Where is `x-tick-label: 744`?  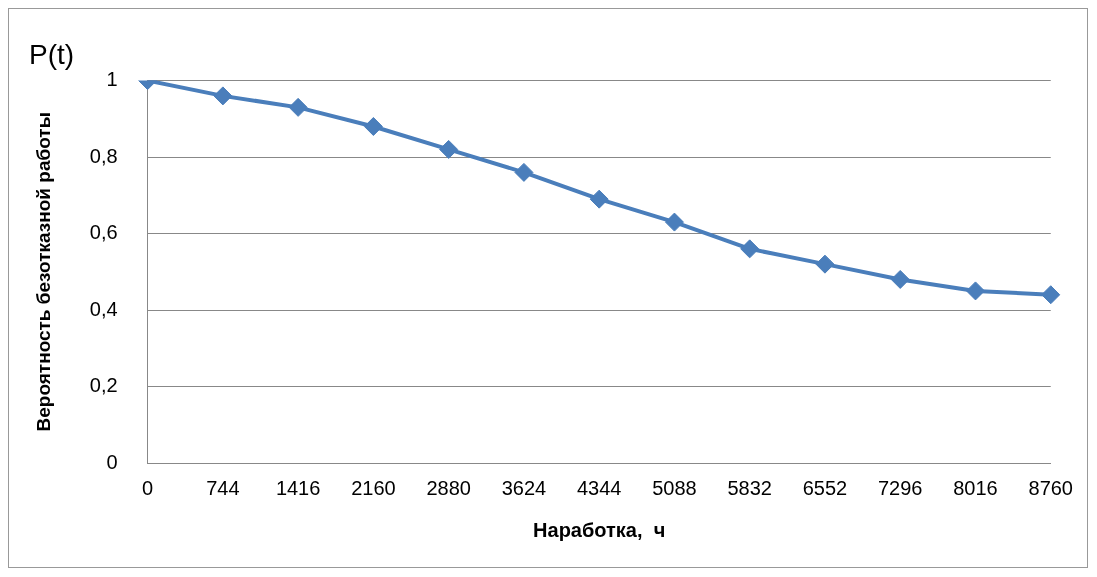 x-tick-label: 744 is located at coordinates (223, 487).